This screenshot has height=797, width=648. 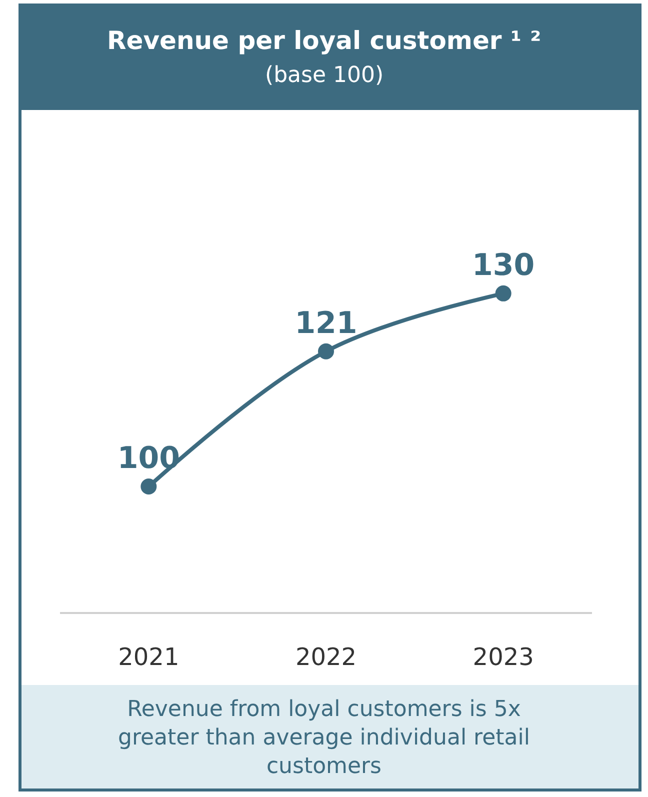 I want to click on chart-subtitle: (base 100), so click(x=324, y=75).